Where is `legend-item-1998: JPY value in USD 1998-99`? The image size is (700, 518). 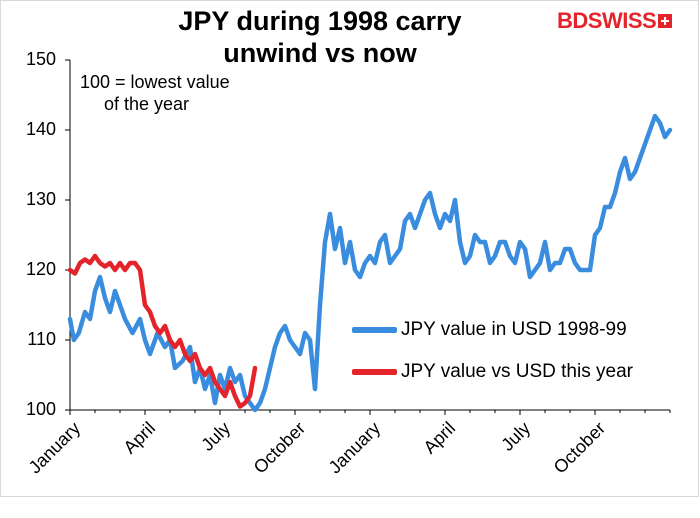
legend-item-1998: JPY value in USD 1998-99 is located at coordinates (489, 330).